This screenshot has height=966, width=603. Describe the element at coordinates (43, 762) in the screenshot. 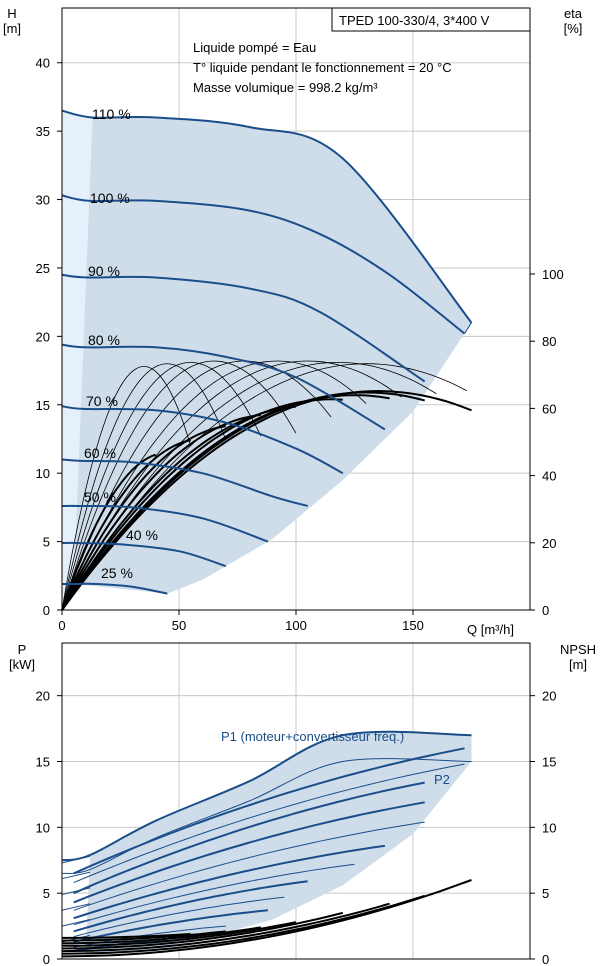

I see `y-tick-label: 15` at that location.